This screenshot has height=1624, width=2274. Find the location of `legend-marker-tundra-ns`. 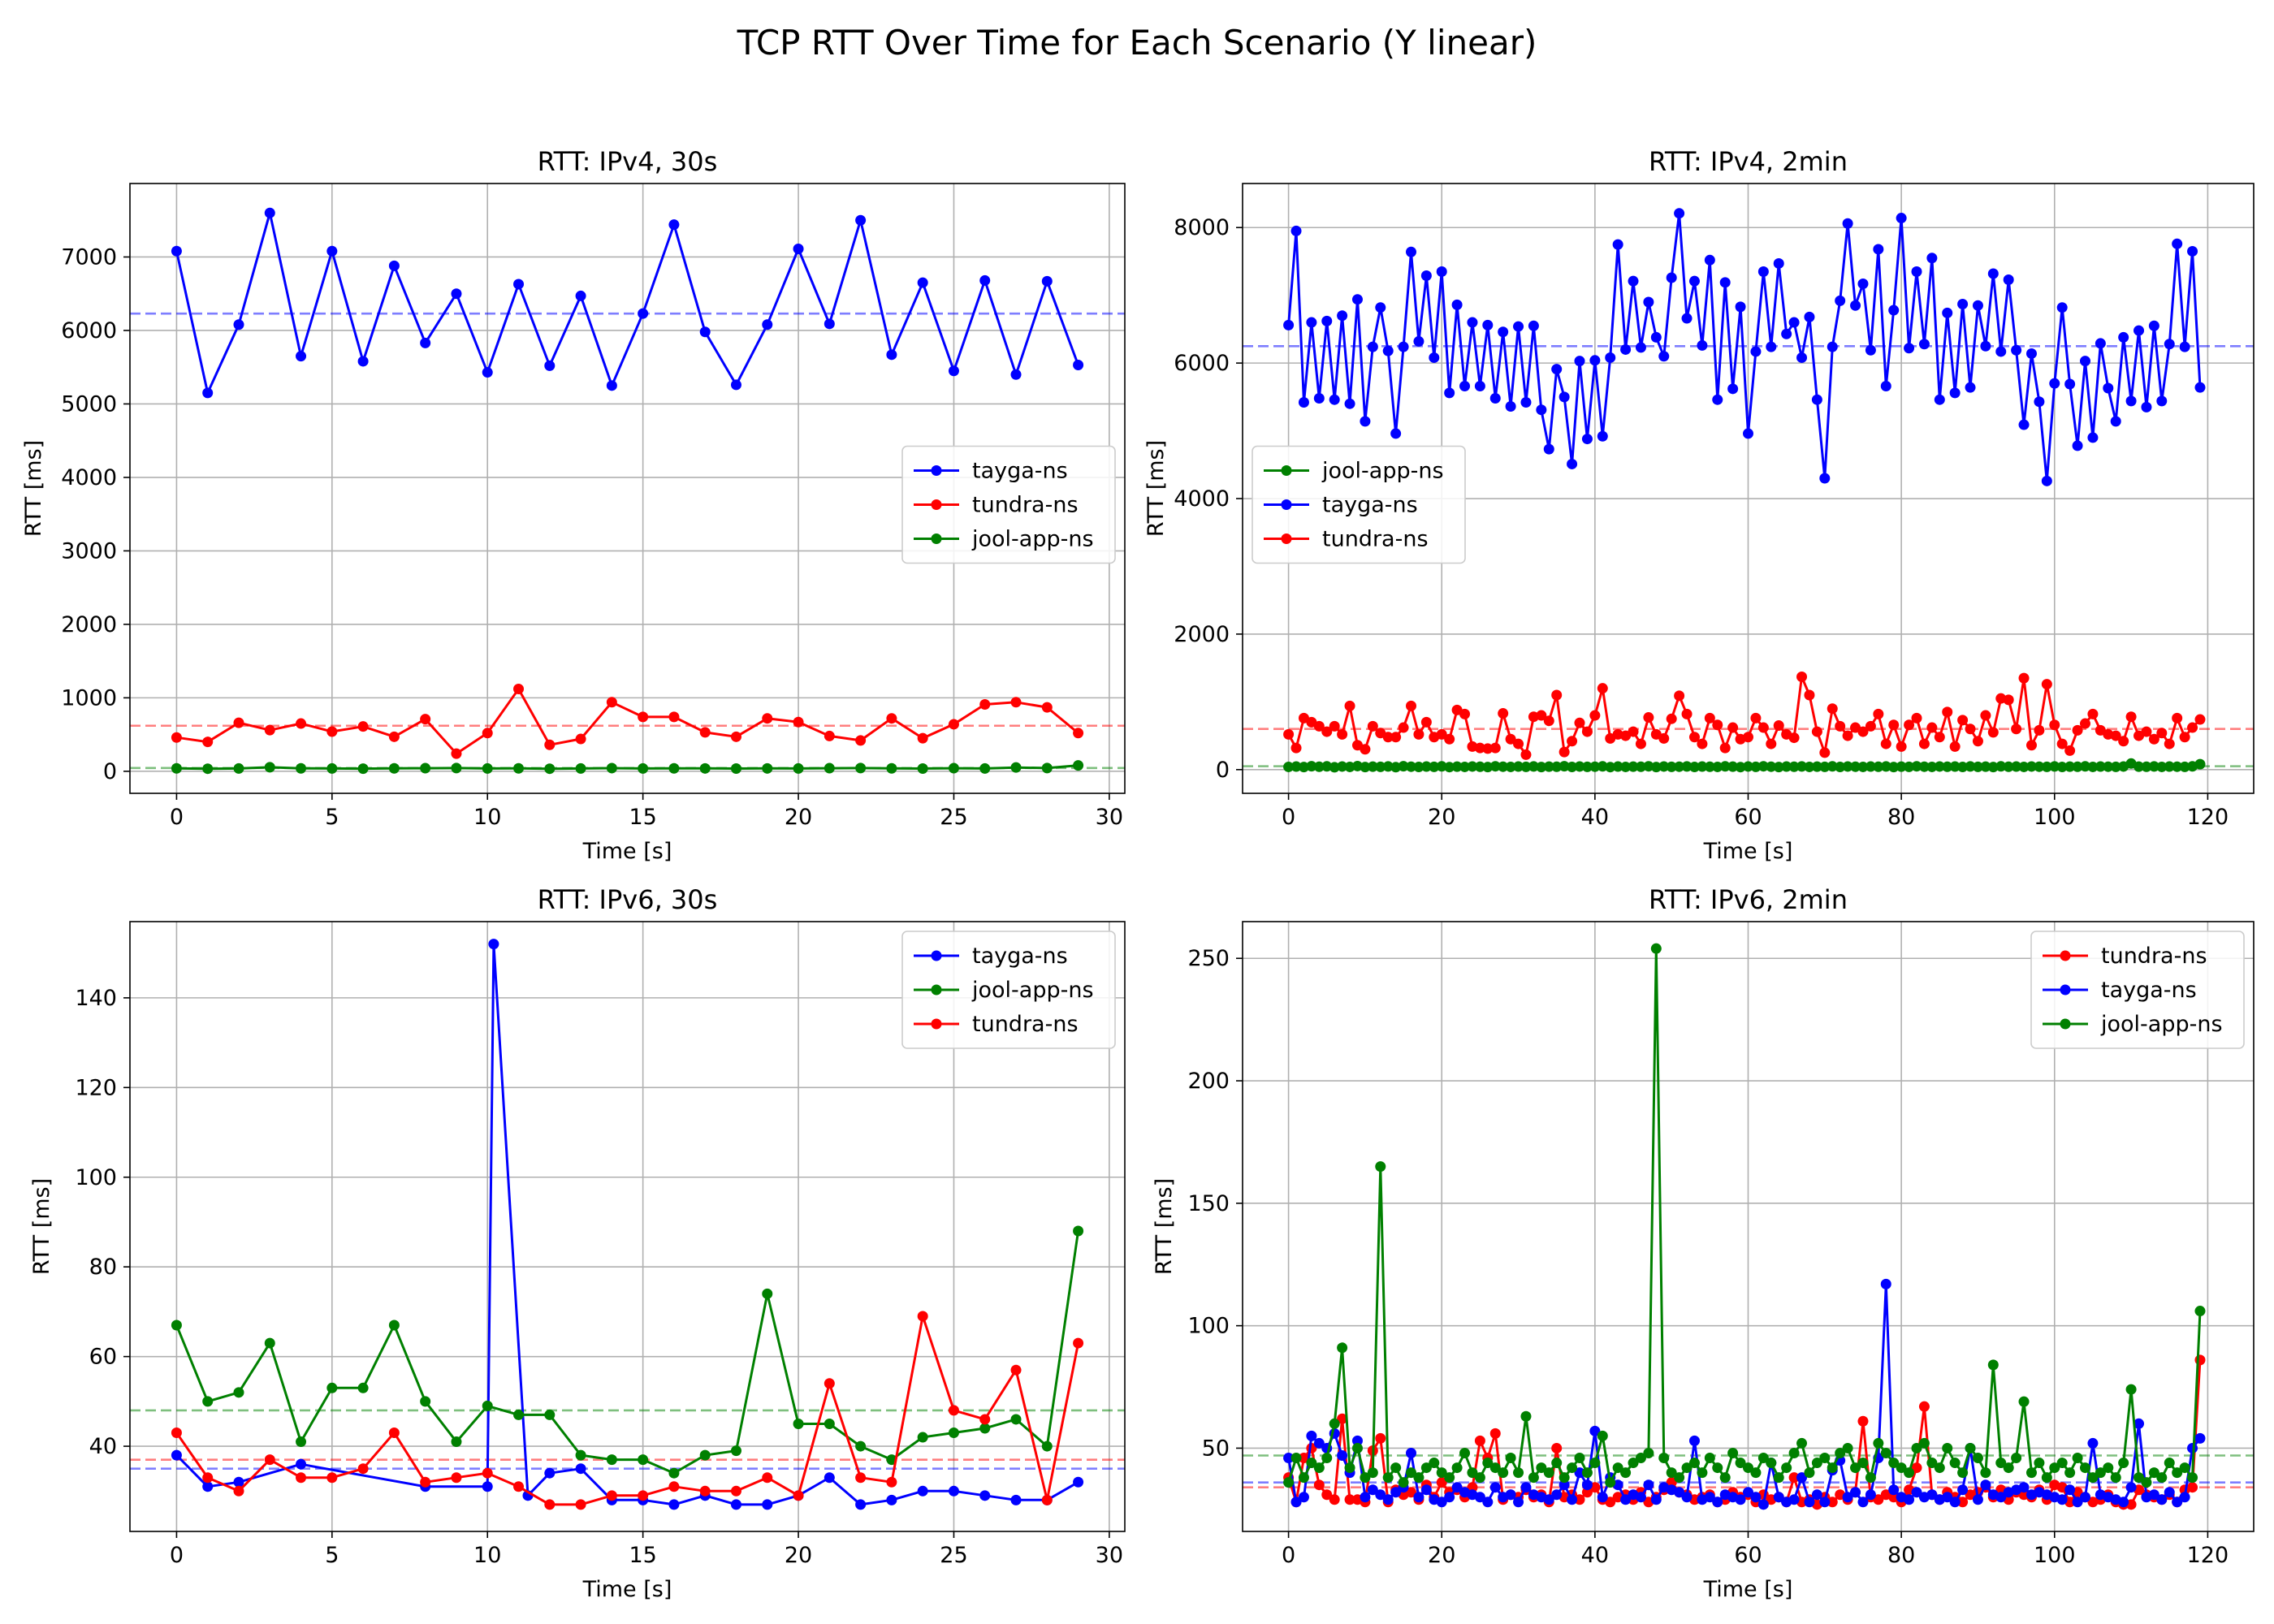

legend-marker-tundra-ns is located at coordinates (937, 1024).